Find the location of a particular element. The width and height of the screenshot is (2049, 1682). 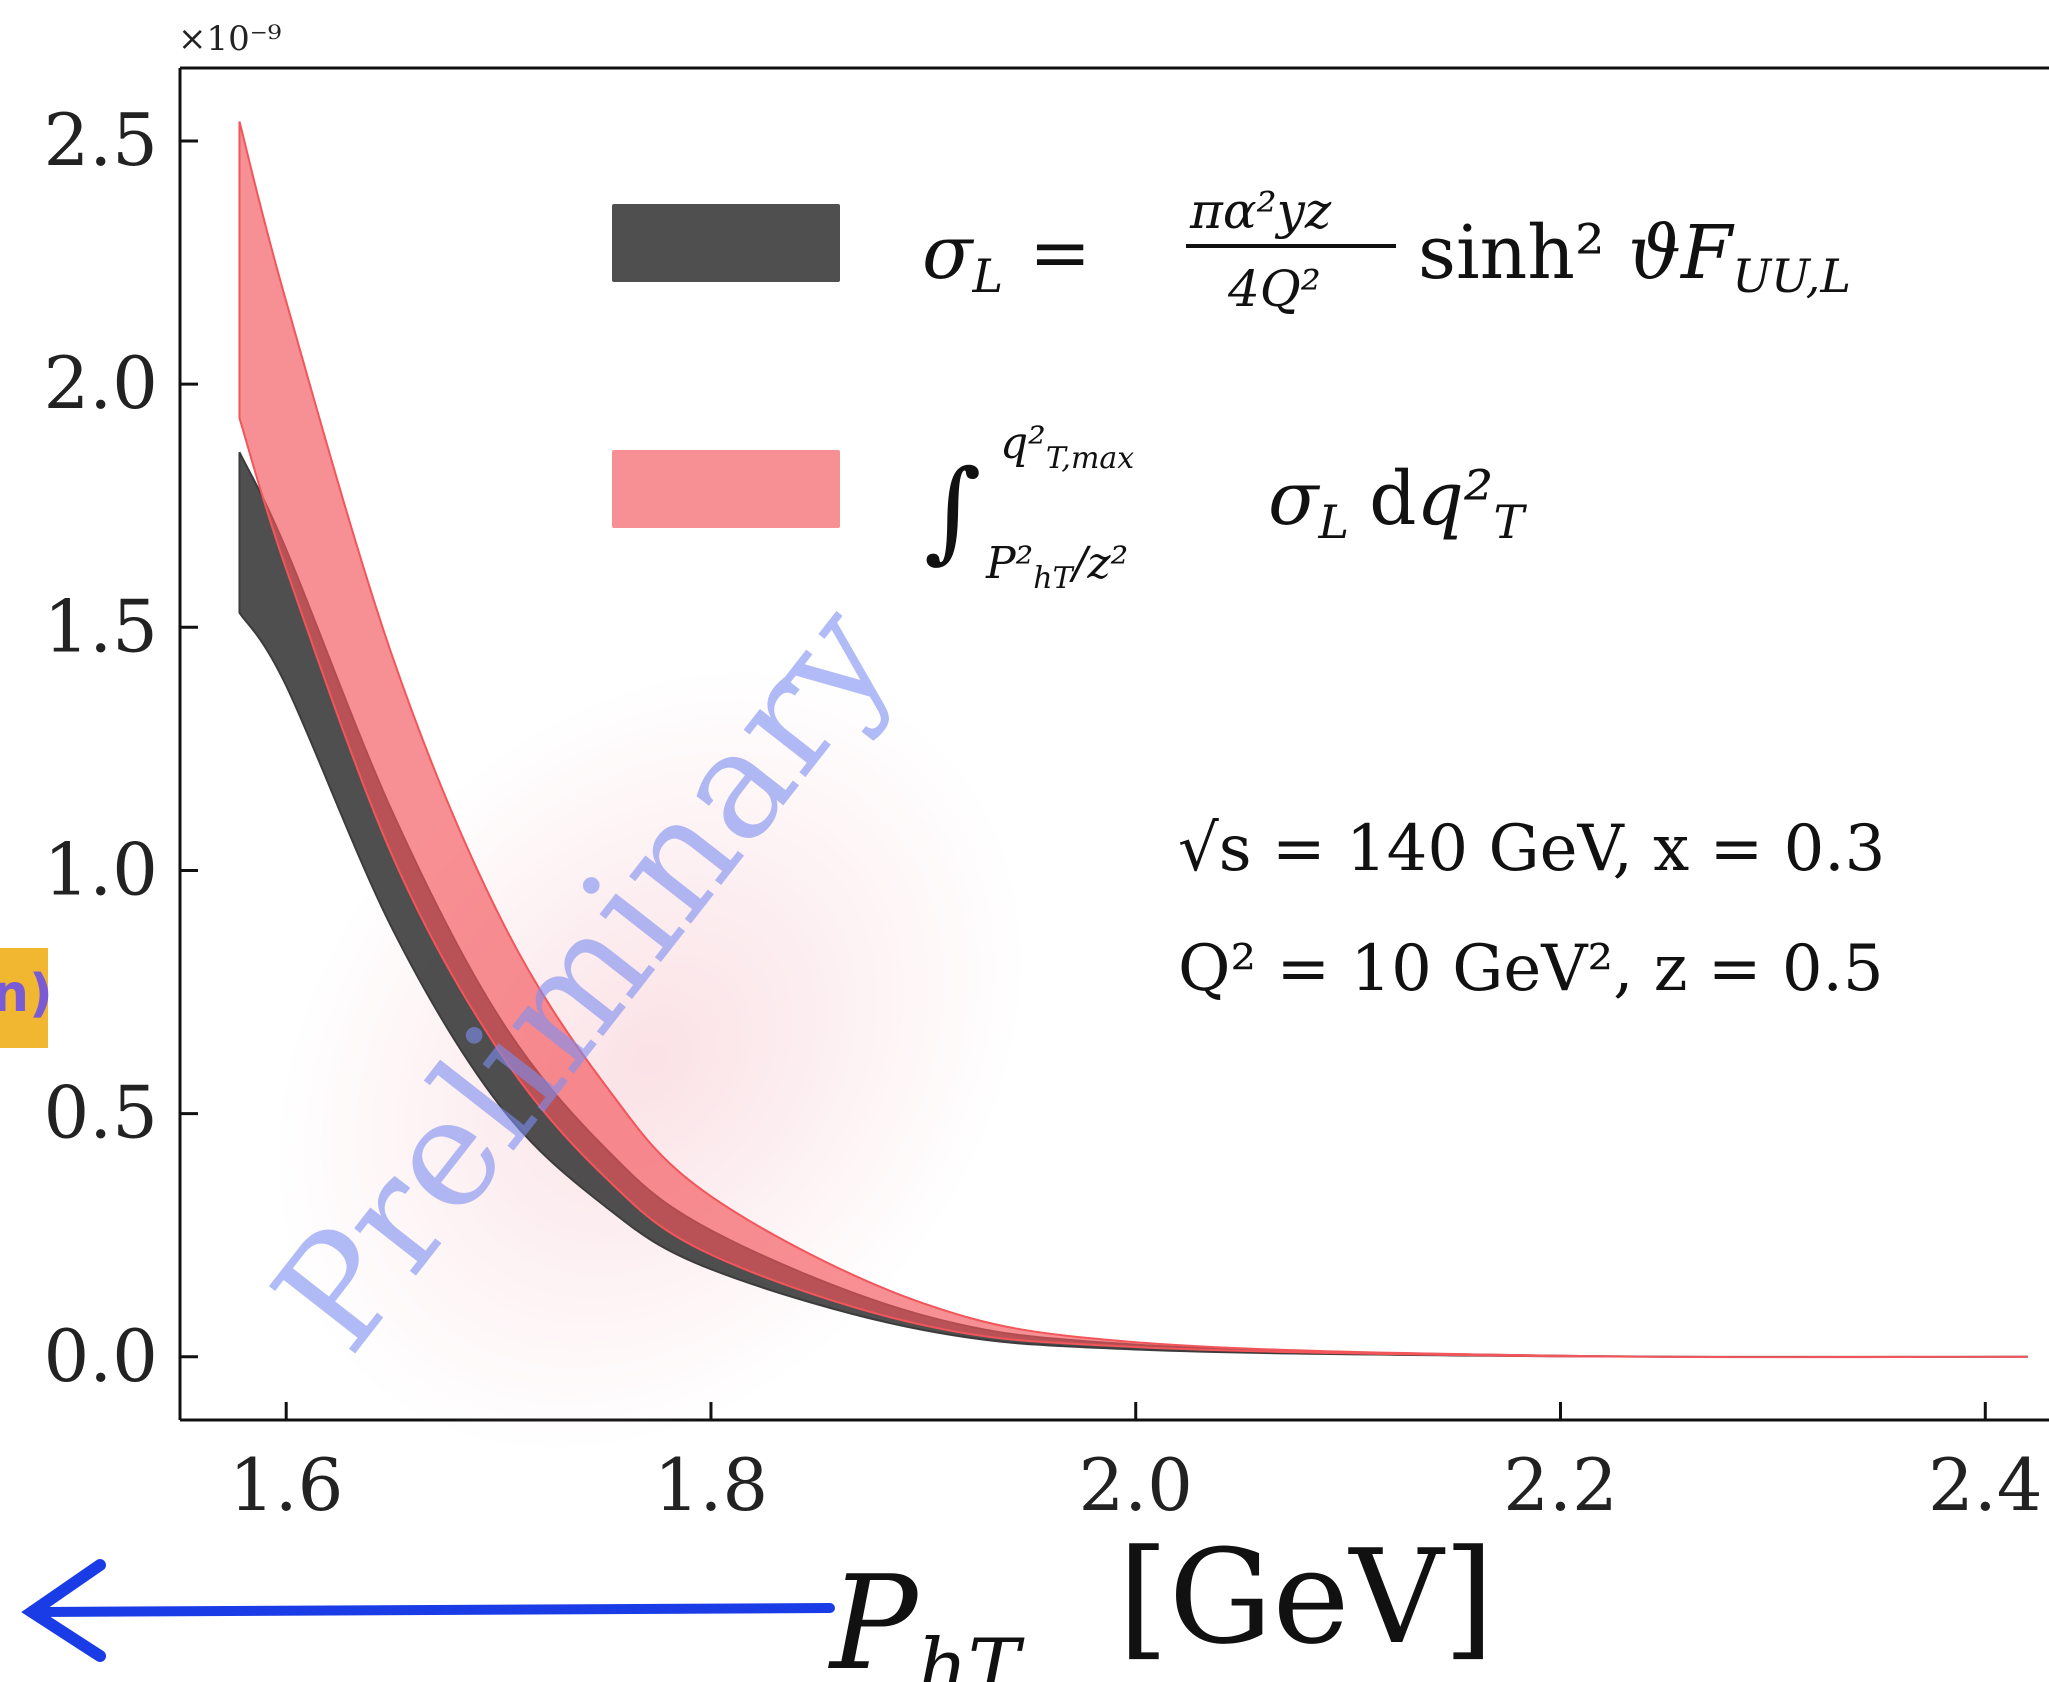

x-tick-label: 2.2 is located at coordinates (1560, 1485).